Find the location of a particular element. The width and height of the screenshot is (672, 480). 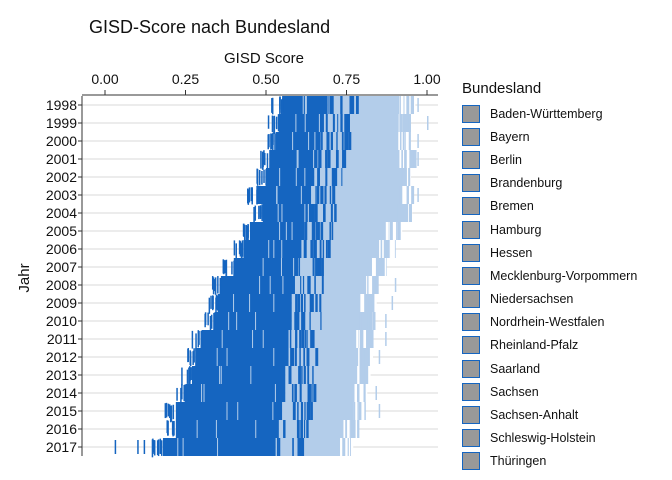

y-tick-label-2008: 2008 is located at coordinates (61, 285).